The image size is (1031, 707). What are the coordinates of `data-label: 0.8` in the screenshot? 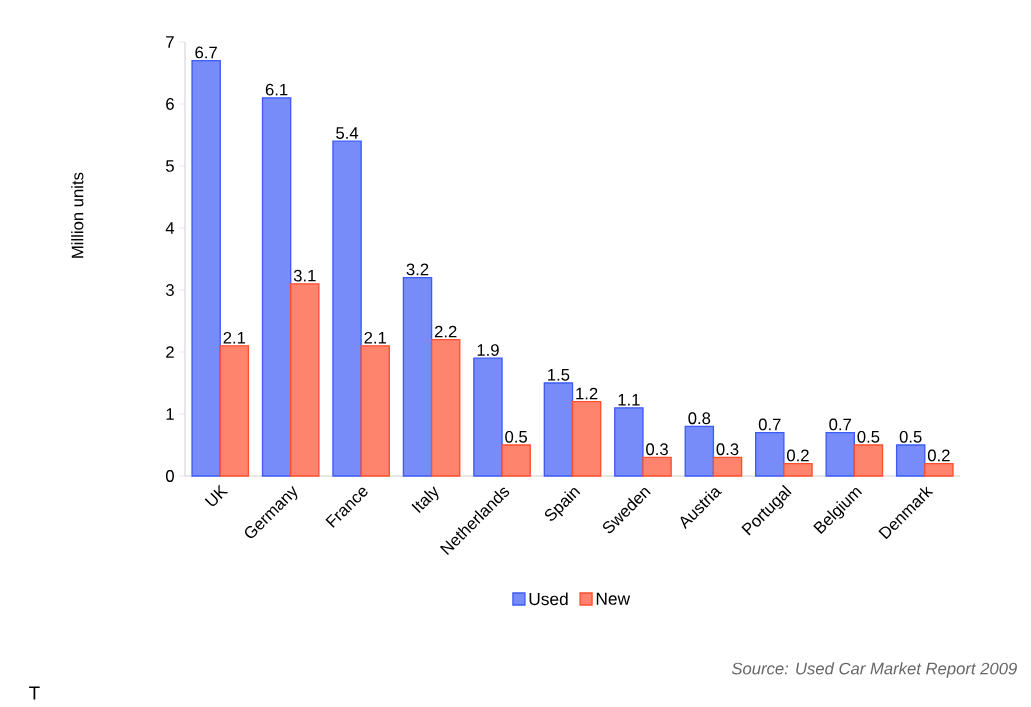 It's located at (699, 418).